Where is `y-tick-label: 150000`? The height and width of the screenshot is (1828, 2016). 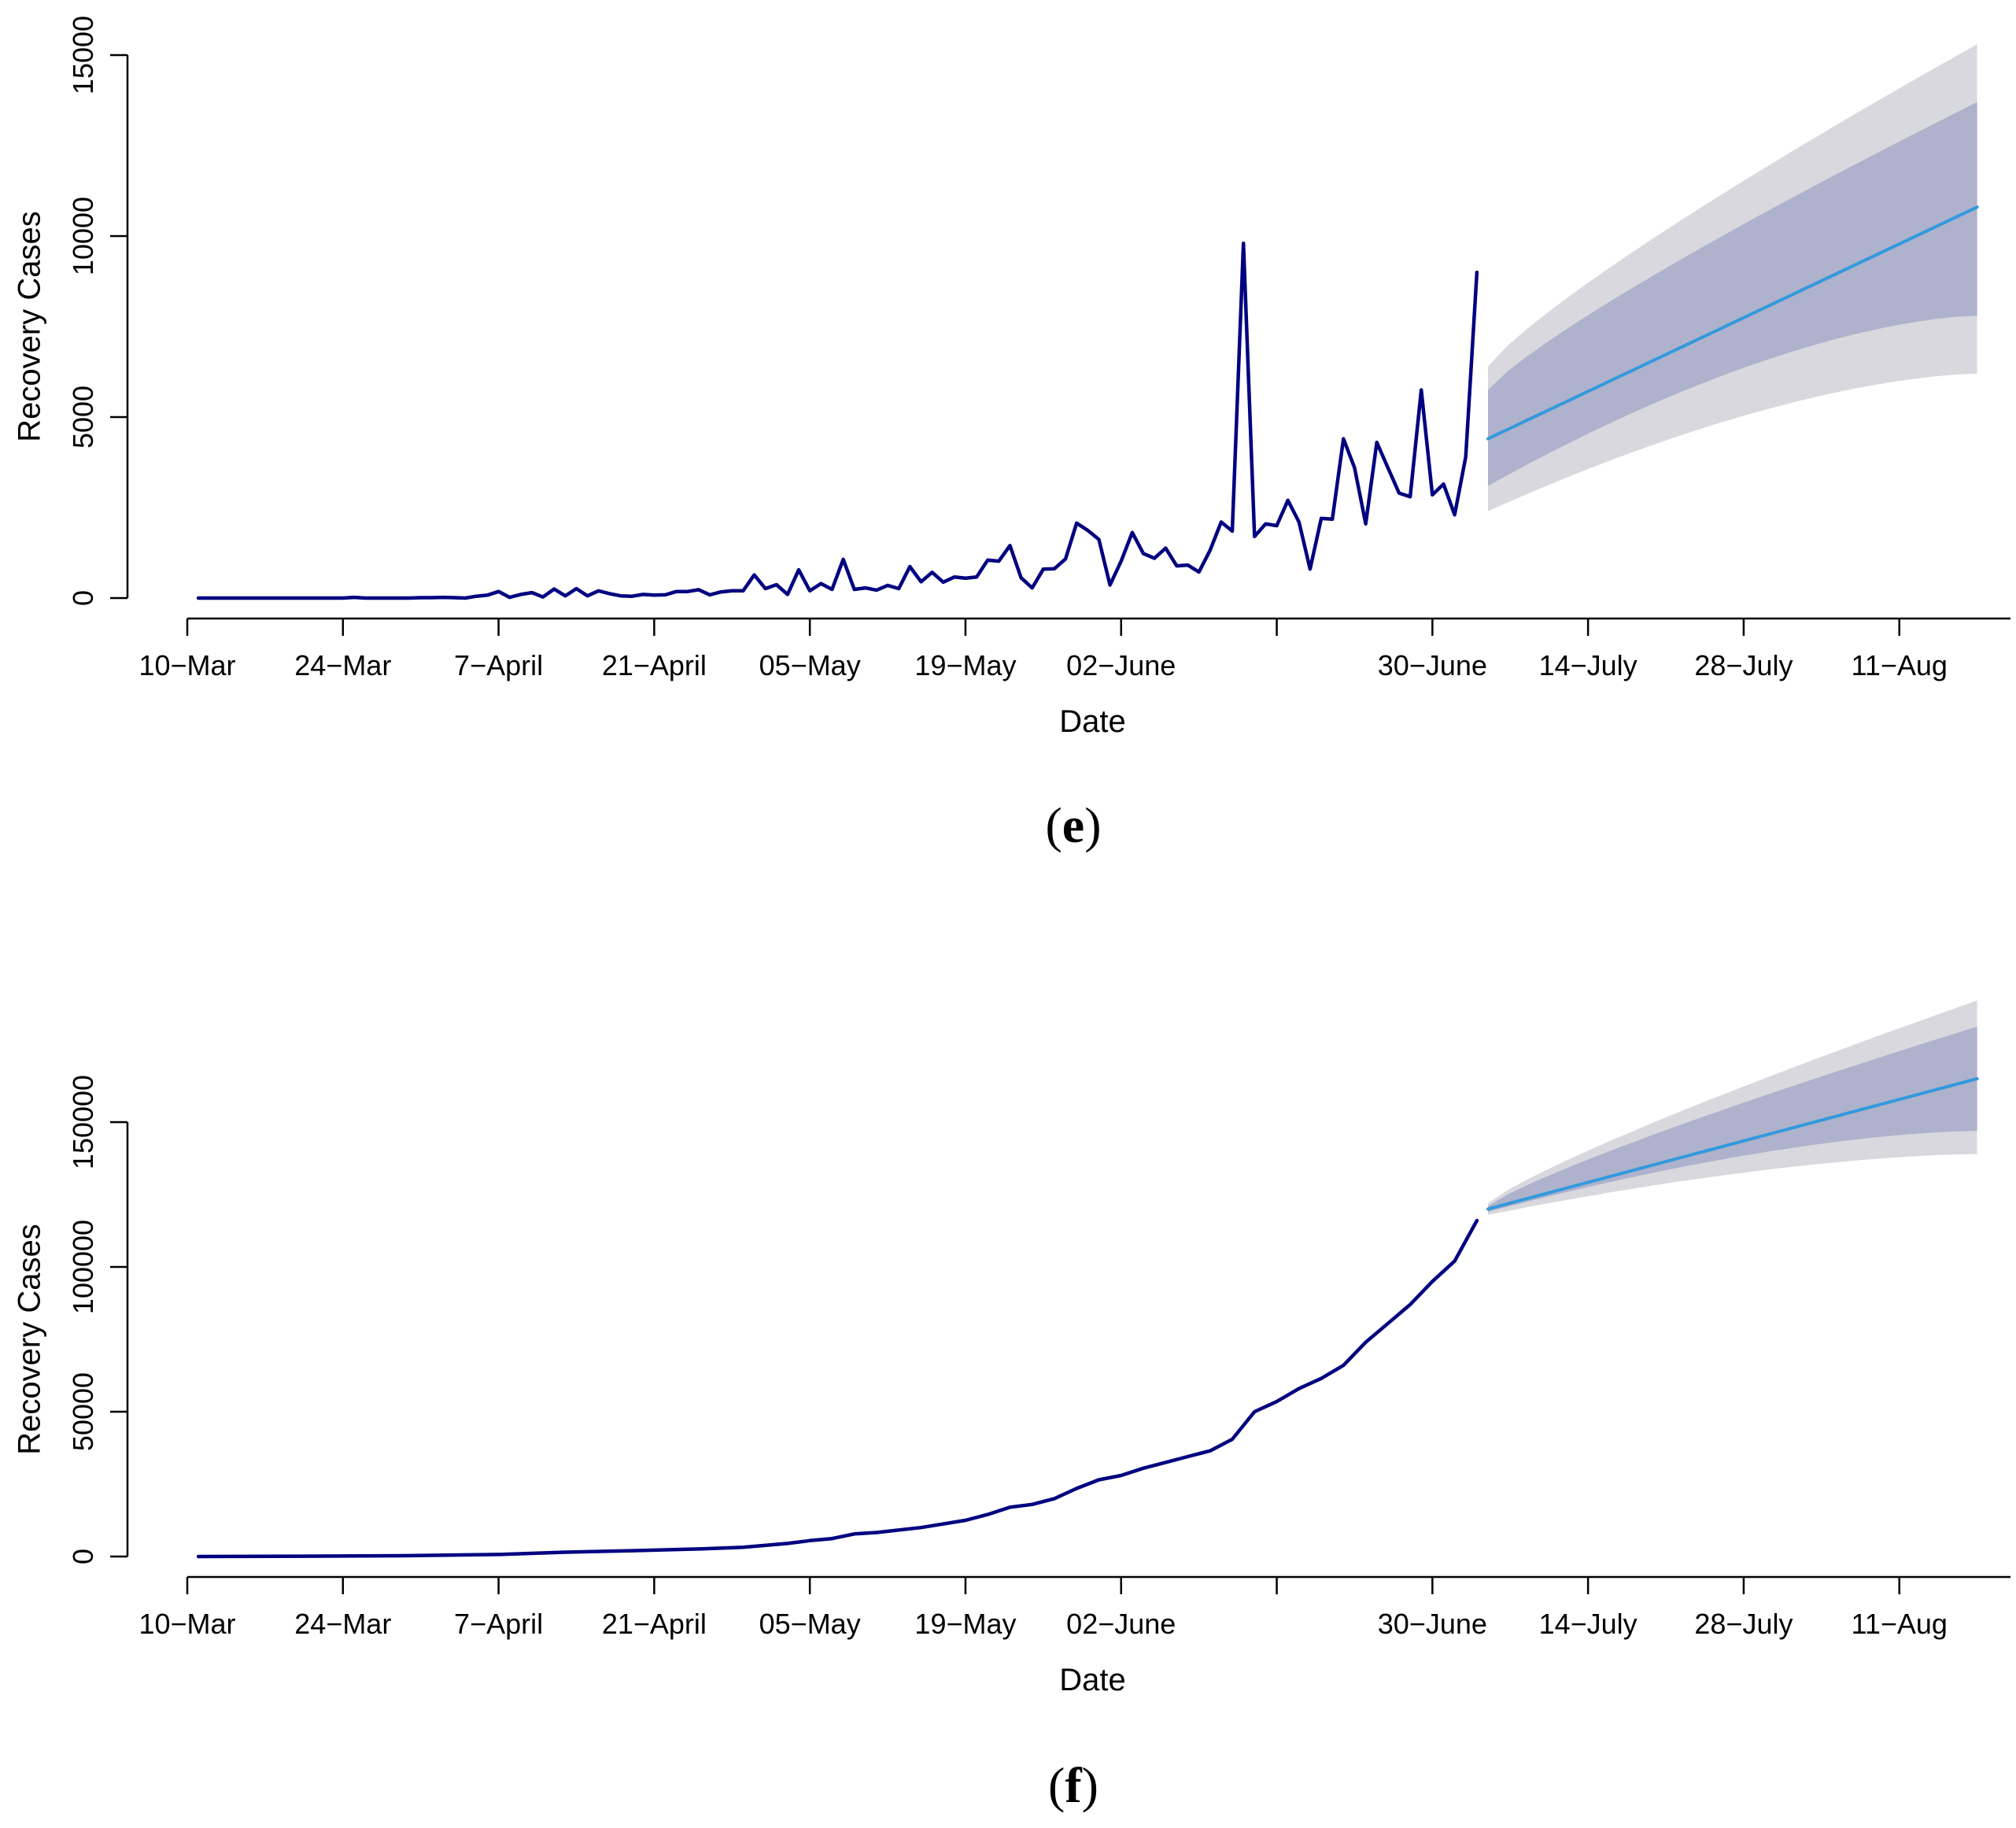
y-tick-label: 150000 is located at coordinates (83, 1122).